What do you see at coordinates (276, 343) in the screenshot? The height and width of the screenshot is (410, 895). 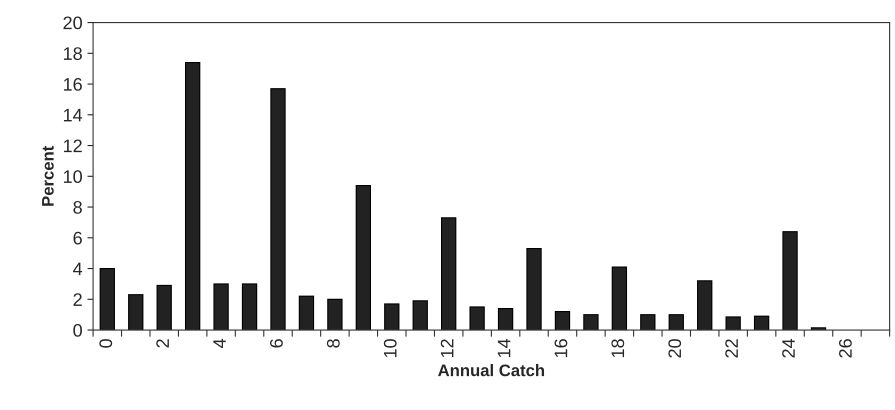 I see `x-tick-label: 6` at bounding box center [276, 343].